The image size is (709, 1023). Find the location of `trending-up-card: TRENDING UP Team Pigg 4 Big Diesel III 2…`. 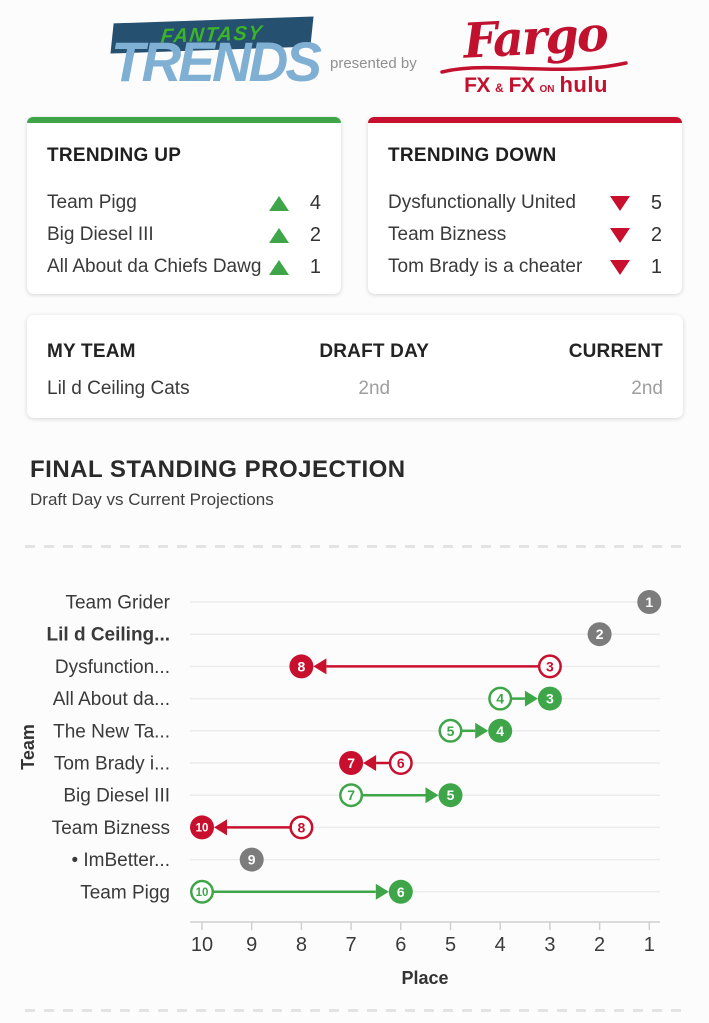

trending-up-card: TRENDING UP Team Pigg 4 Big Diesel III 2… is located at coordinates (184, 205).